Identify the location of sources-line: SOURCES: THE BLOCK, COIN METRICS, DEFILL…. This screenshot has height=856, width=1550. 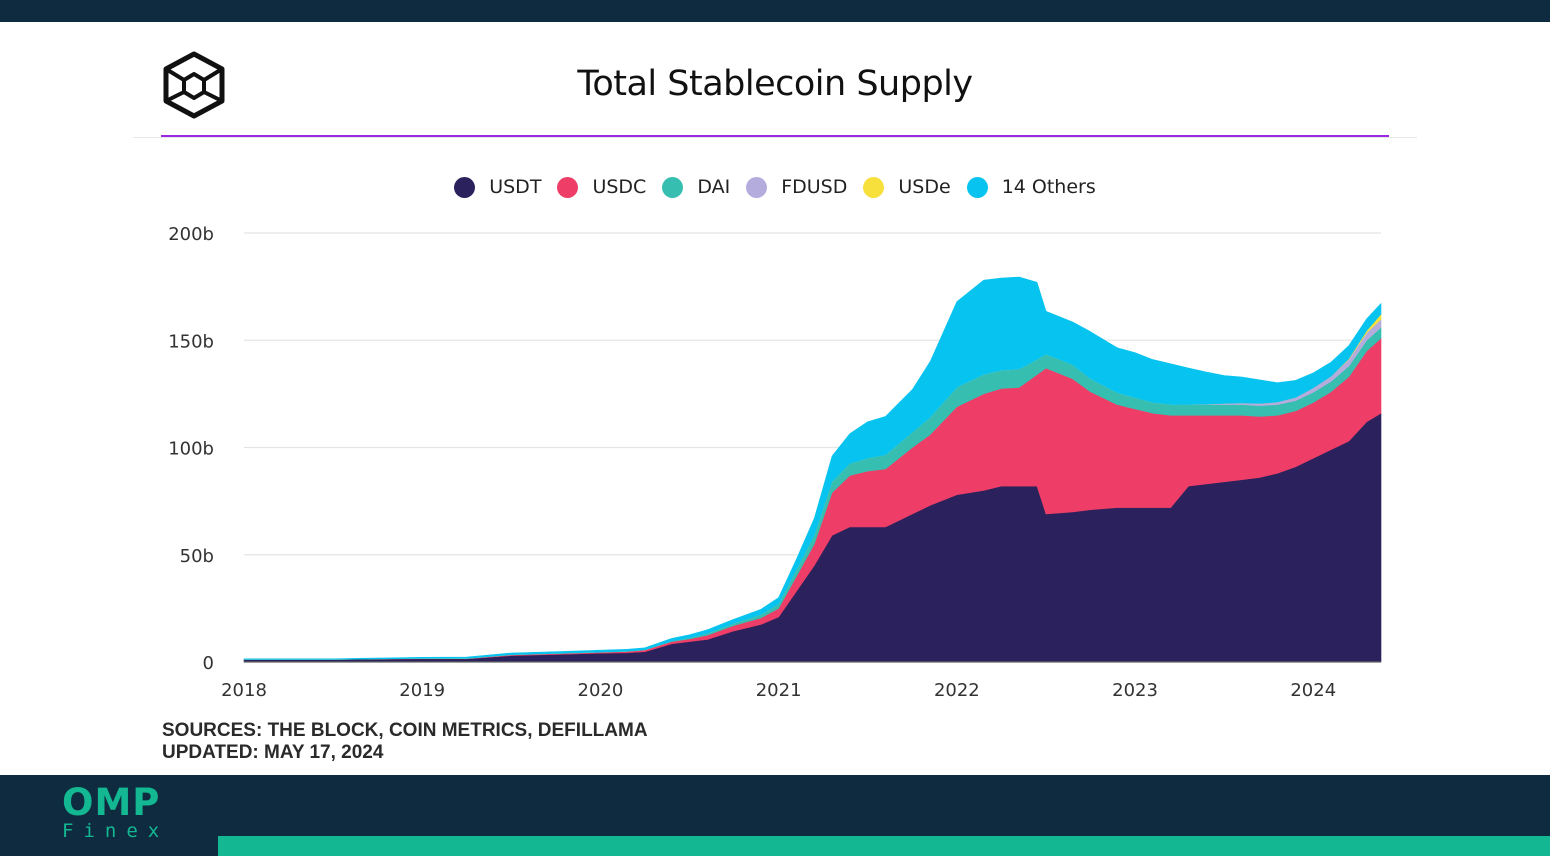
(405, 730).